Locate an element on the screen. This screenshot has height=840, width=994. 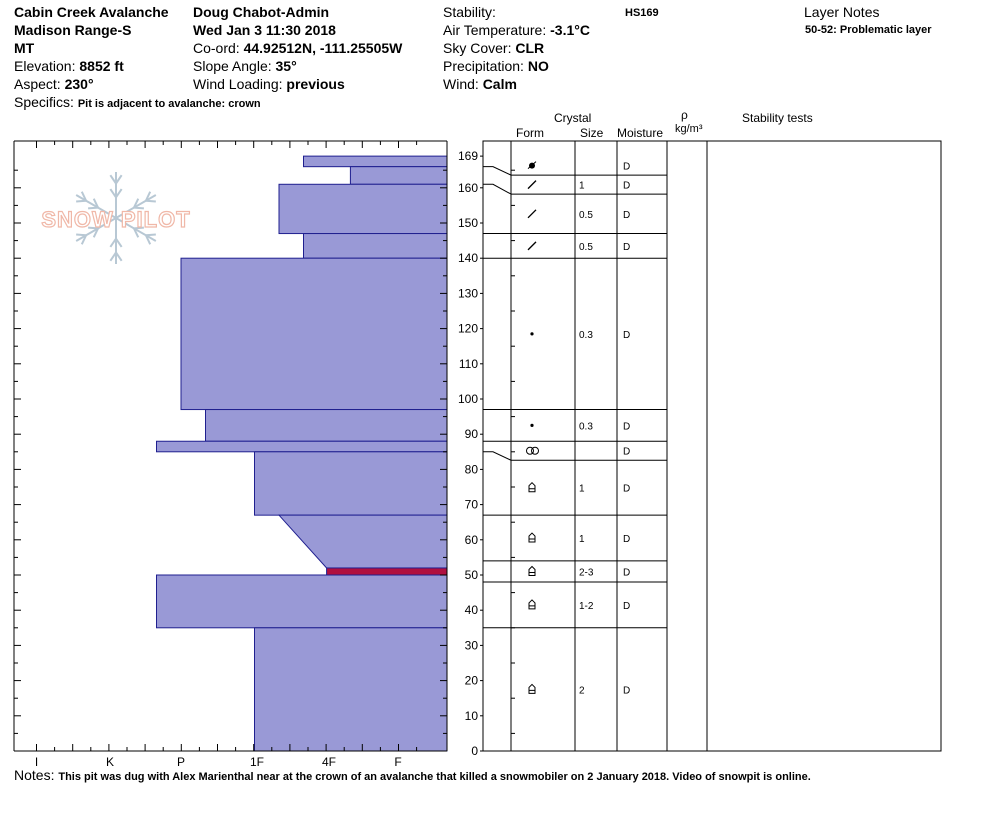
x-tick-label: 1F is located at coordinates (257, 762).